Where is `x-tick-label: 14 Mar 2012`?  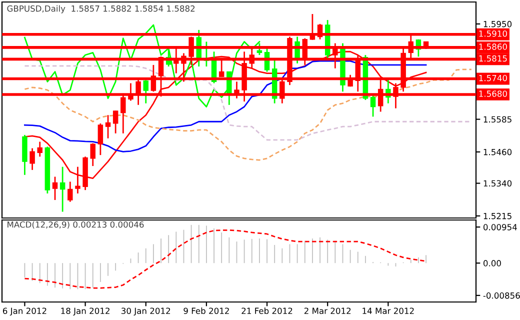
x-tick-label: 14 Mar 2012 is located at coordinates (388, 311).